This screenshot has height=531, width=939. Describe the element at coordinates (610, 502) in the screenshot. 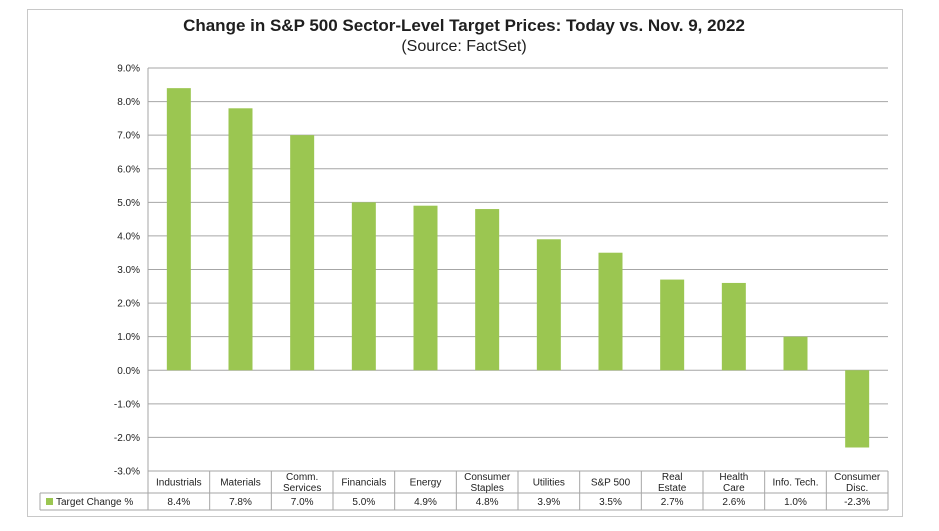

I see `data-label: 3.5%` at that location.